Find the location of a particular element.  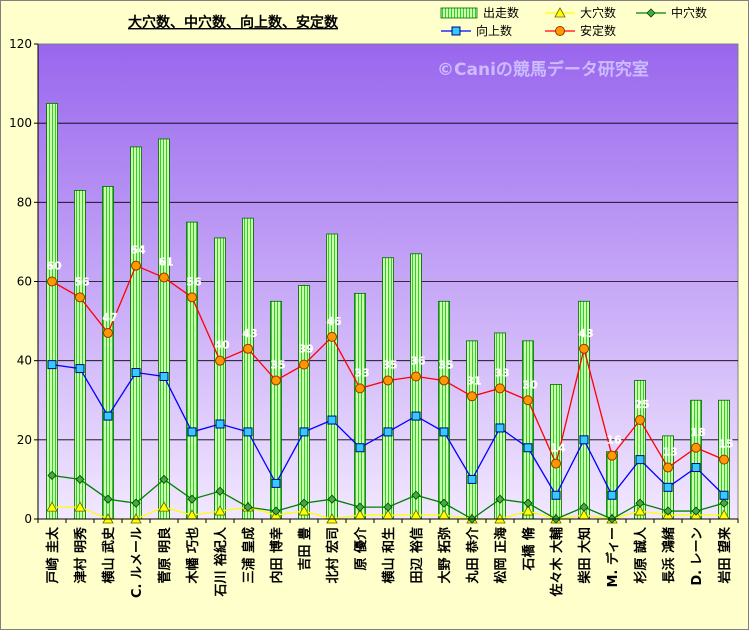

legend-label: 中穴数 is located at coordinates (689, 12).